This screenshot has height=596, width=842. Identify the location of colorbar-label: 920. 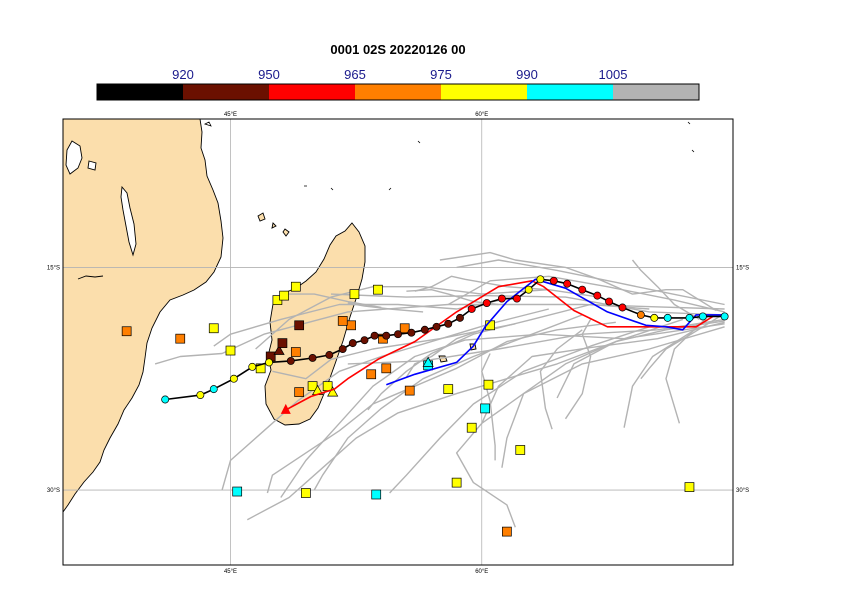
(183, 74).